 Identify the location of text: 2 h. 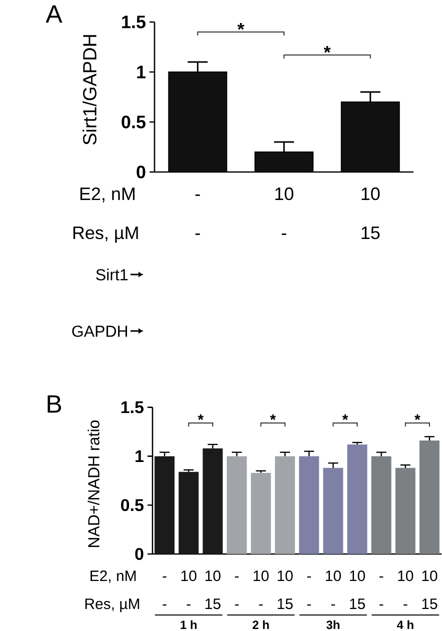
(261, 624).